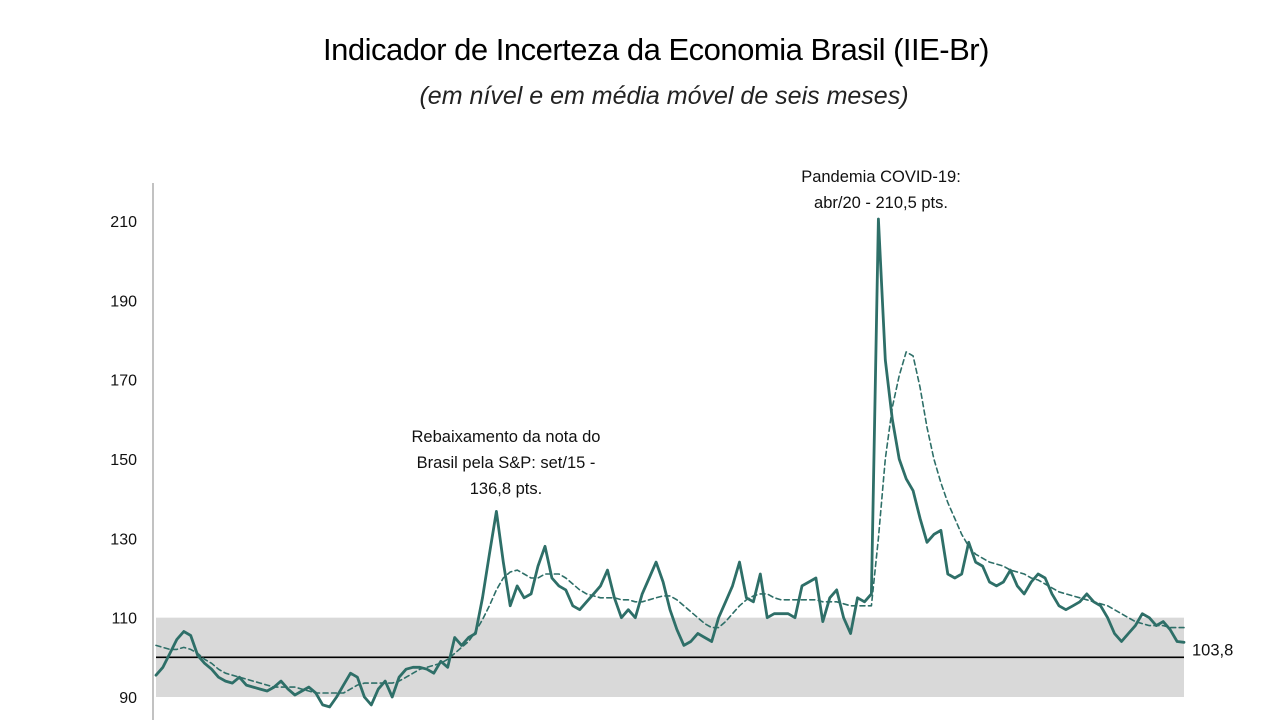  What do you see at coordinates (123, 222) in the screenshot?
I see `y-tick-label: 210` at bounding box center [123, 222].